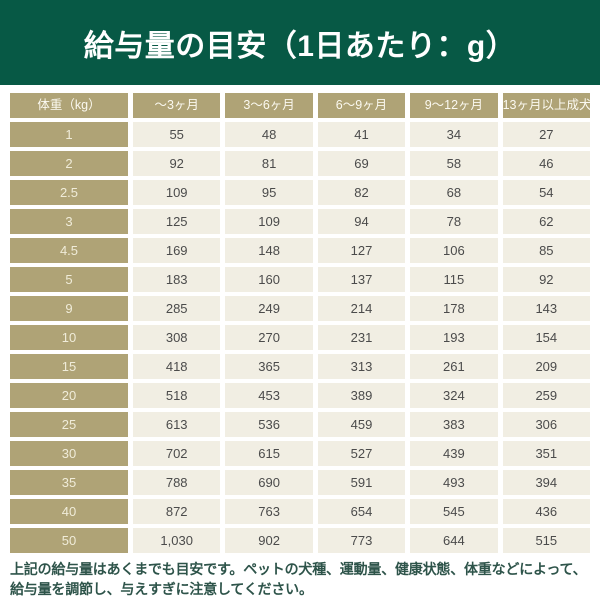 The height and width of the screenshot is (600, 600). Describe the element at coordinates (361, 540) in the screenshot. I see `value-cell: 773` at that location.